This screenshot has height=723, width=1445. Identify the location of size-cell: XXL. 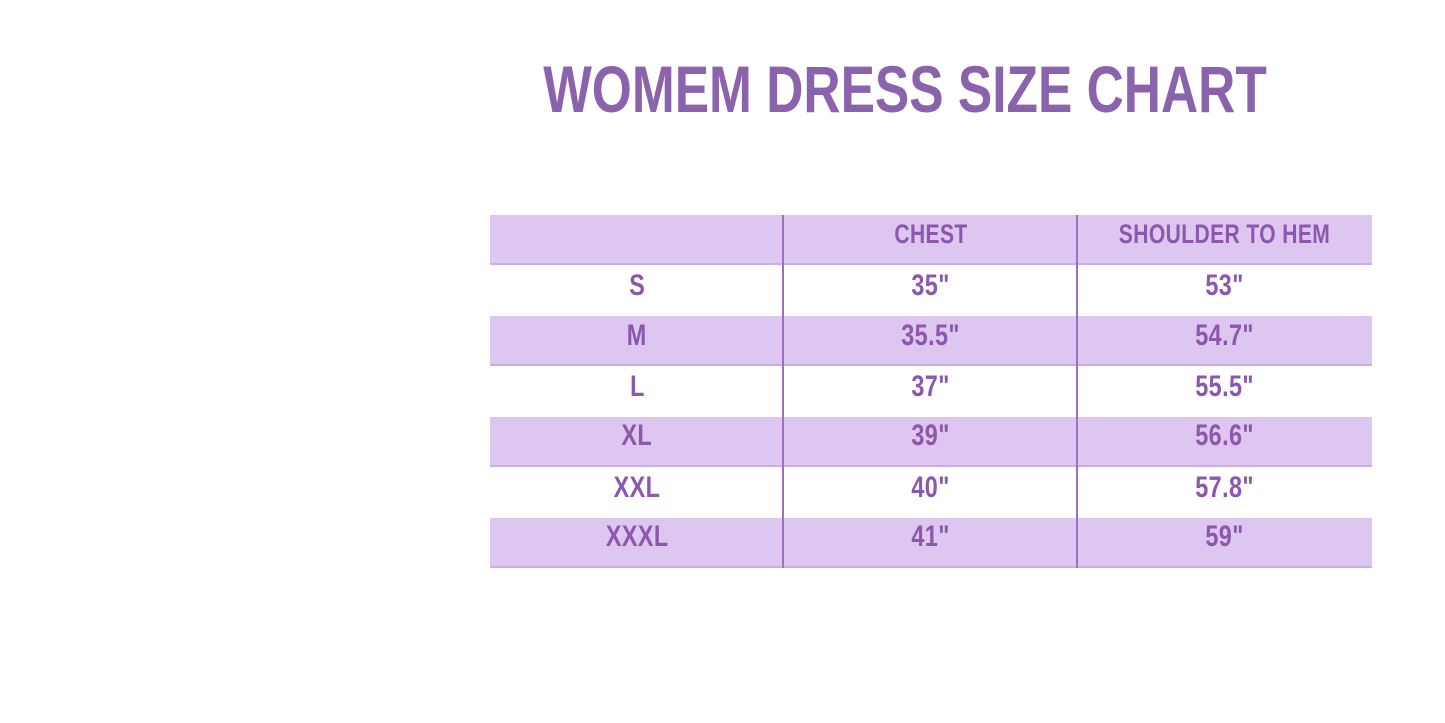
(637, 492).